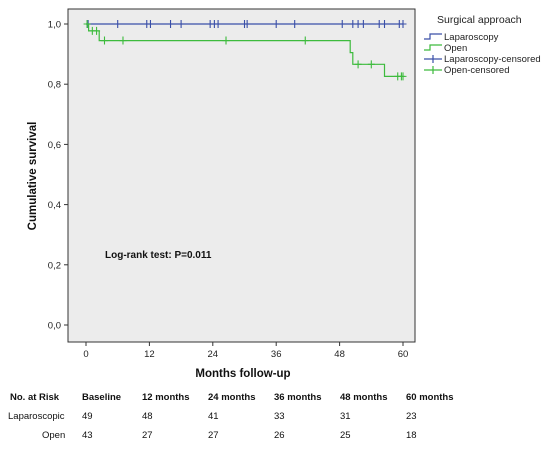 The image size is (550, 449). I want to click on risk-row-open: Open 43 27 27 26 25 18, so click(275, 439).